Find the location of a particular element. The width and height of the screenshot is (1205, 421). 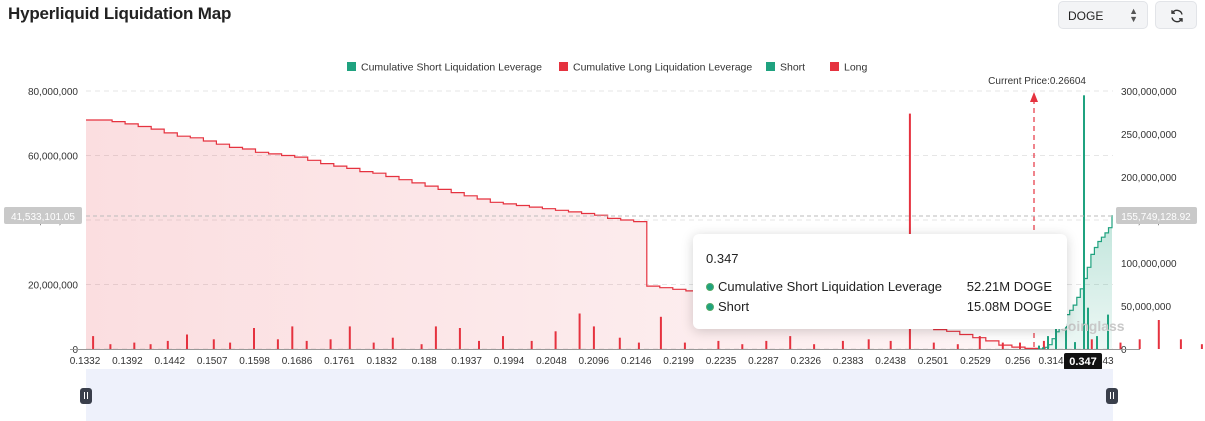

x-tick-label: 43 is located at coordinates (1108, 361).